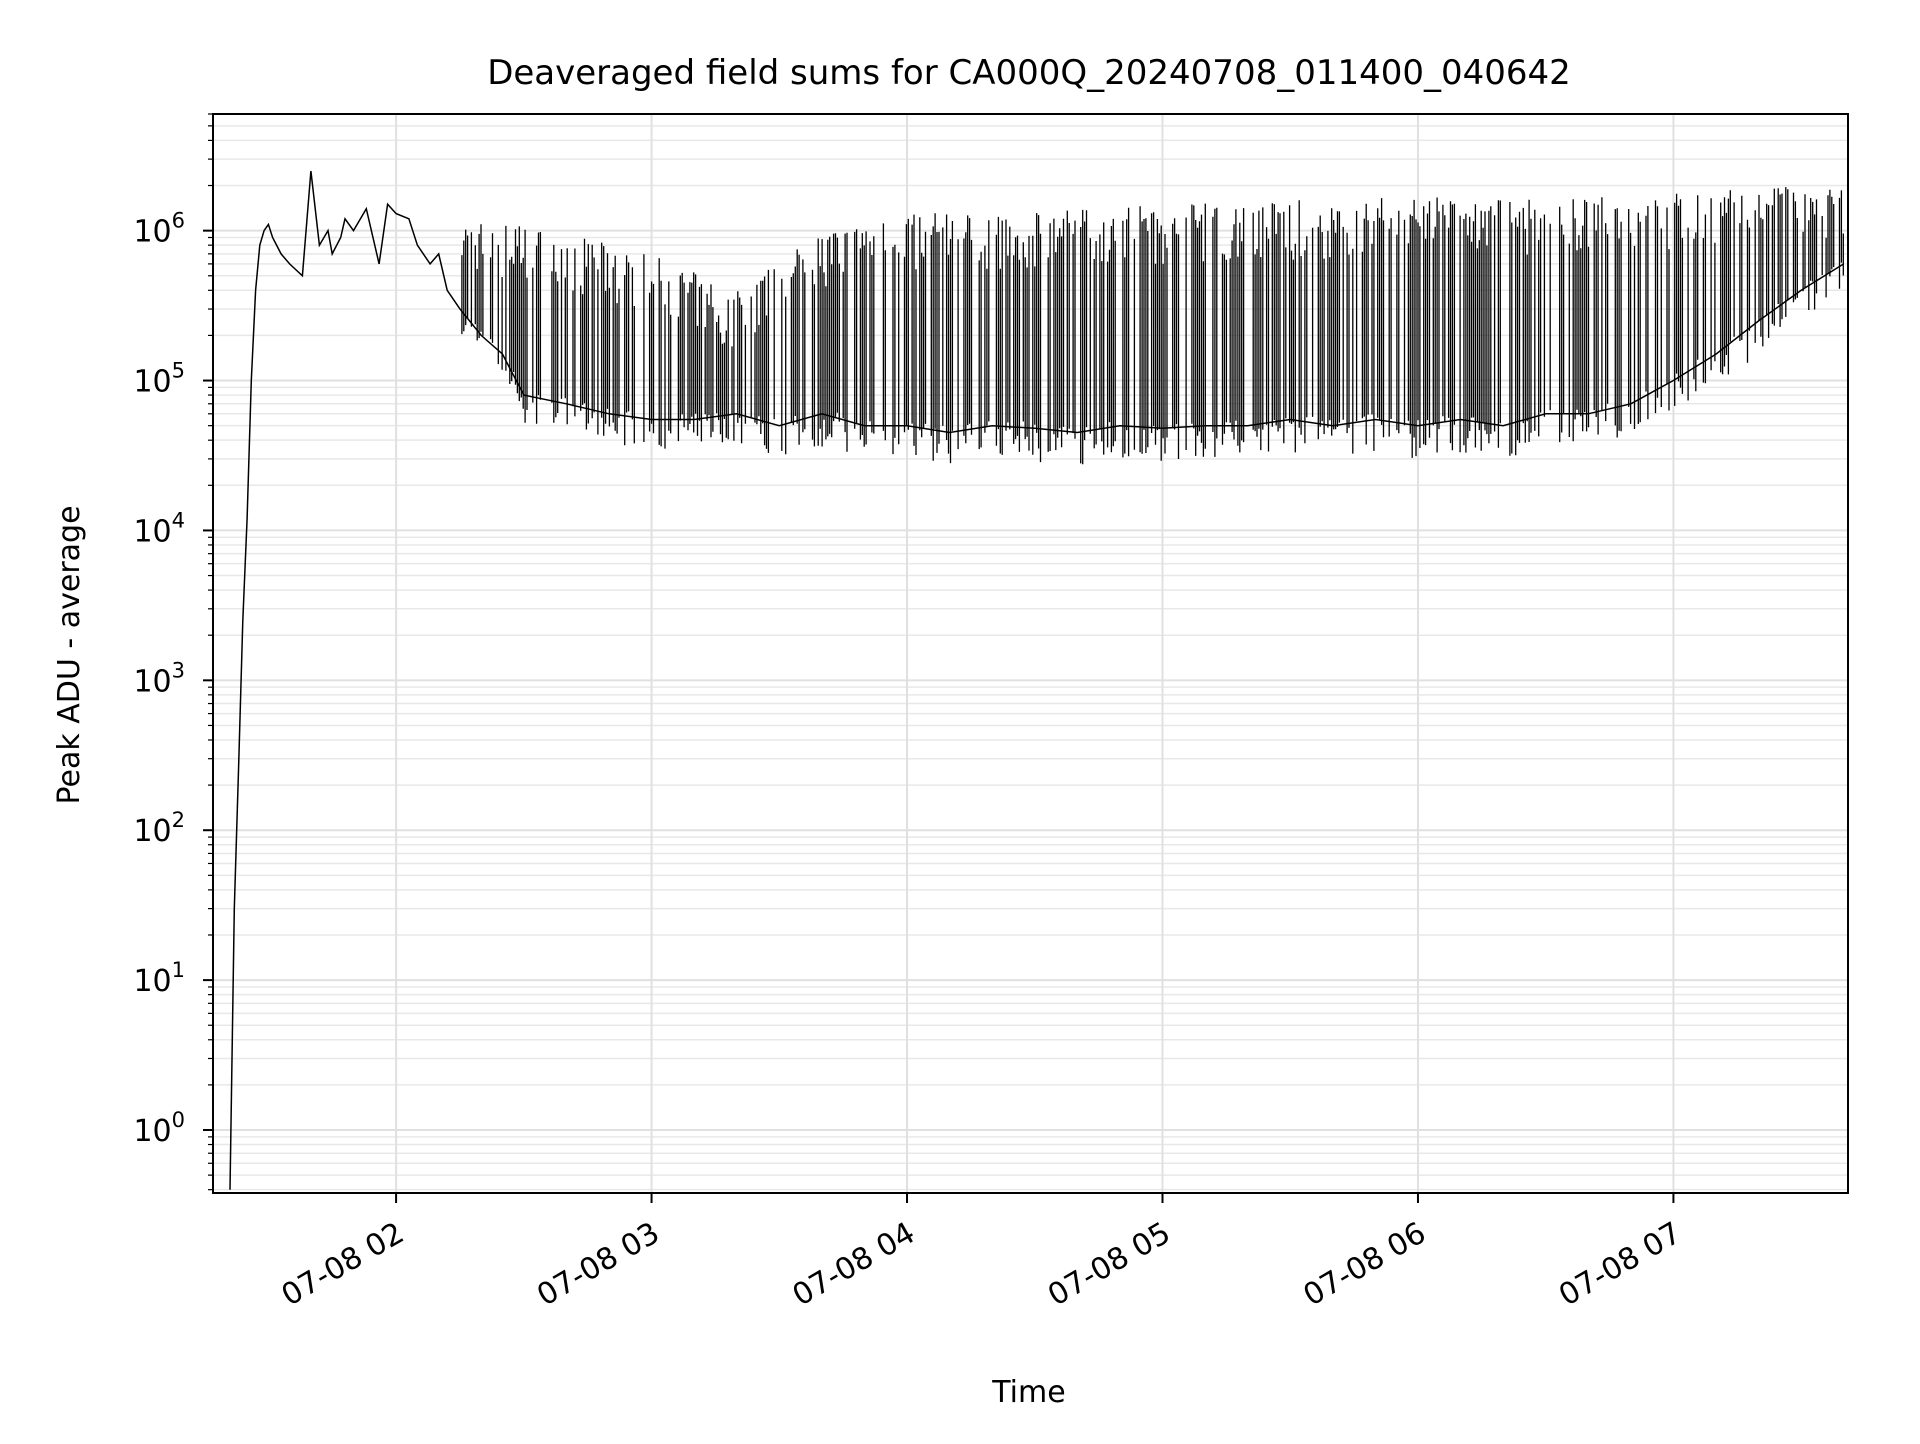 The height and width of the screenshot is (1444, 1920). I want to click on y-tick-label: 10¹, so click(159, 978).